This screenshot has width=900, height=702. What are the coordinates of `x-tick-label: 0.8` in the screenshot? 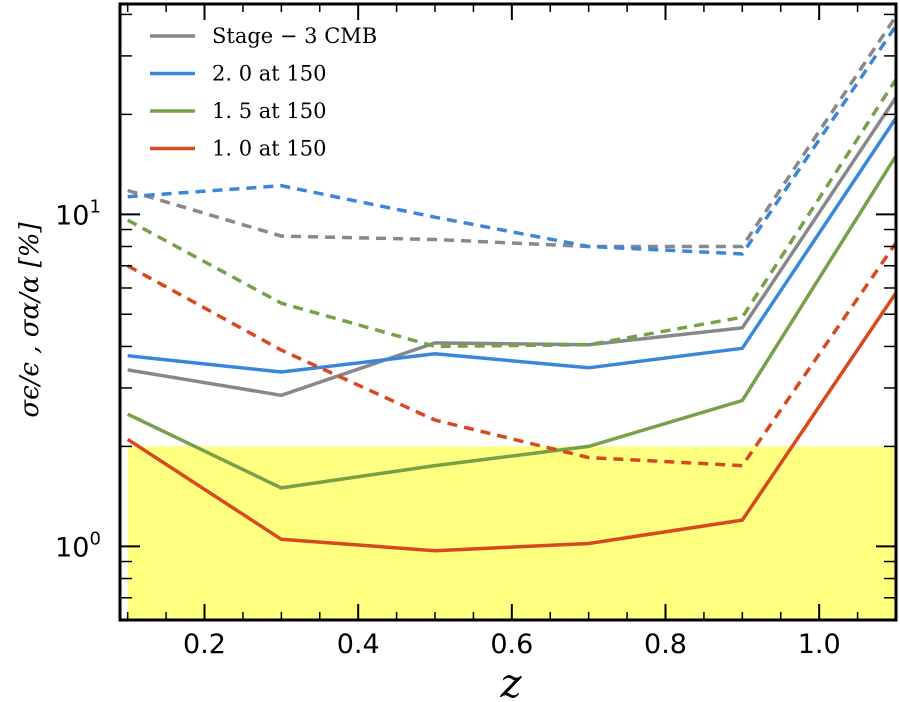 It's located at (665, 644).